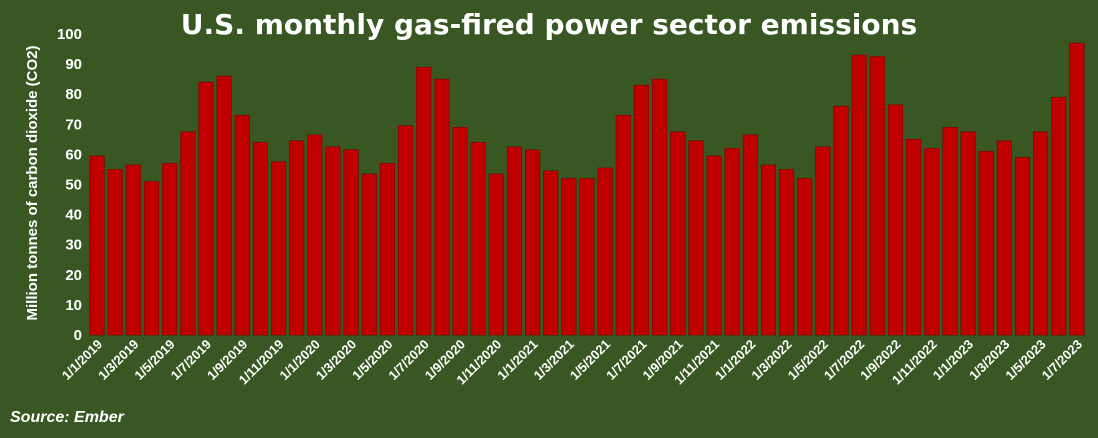 The image size is (1098, 438). What do you see at coordinates (78, 335) in the screenshot?
I see `y-tick-label: 0` at bounding box center [78, 335].